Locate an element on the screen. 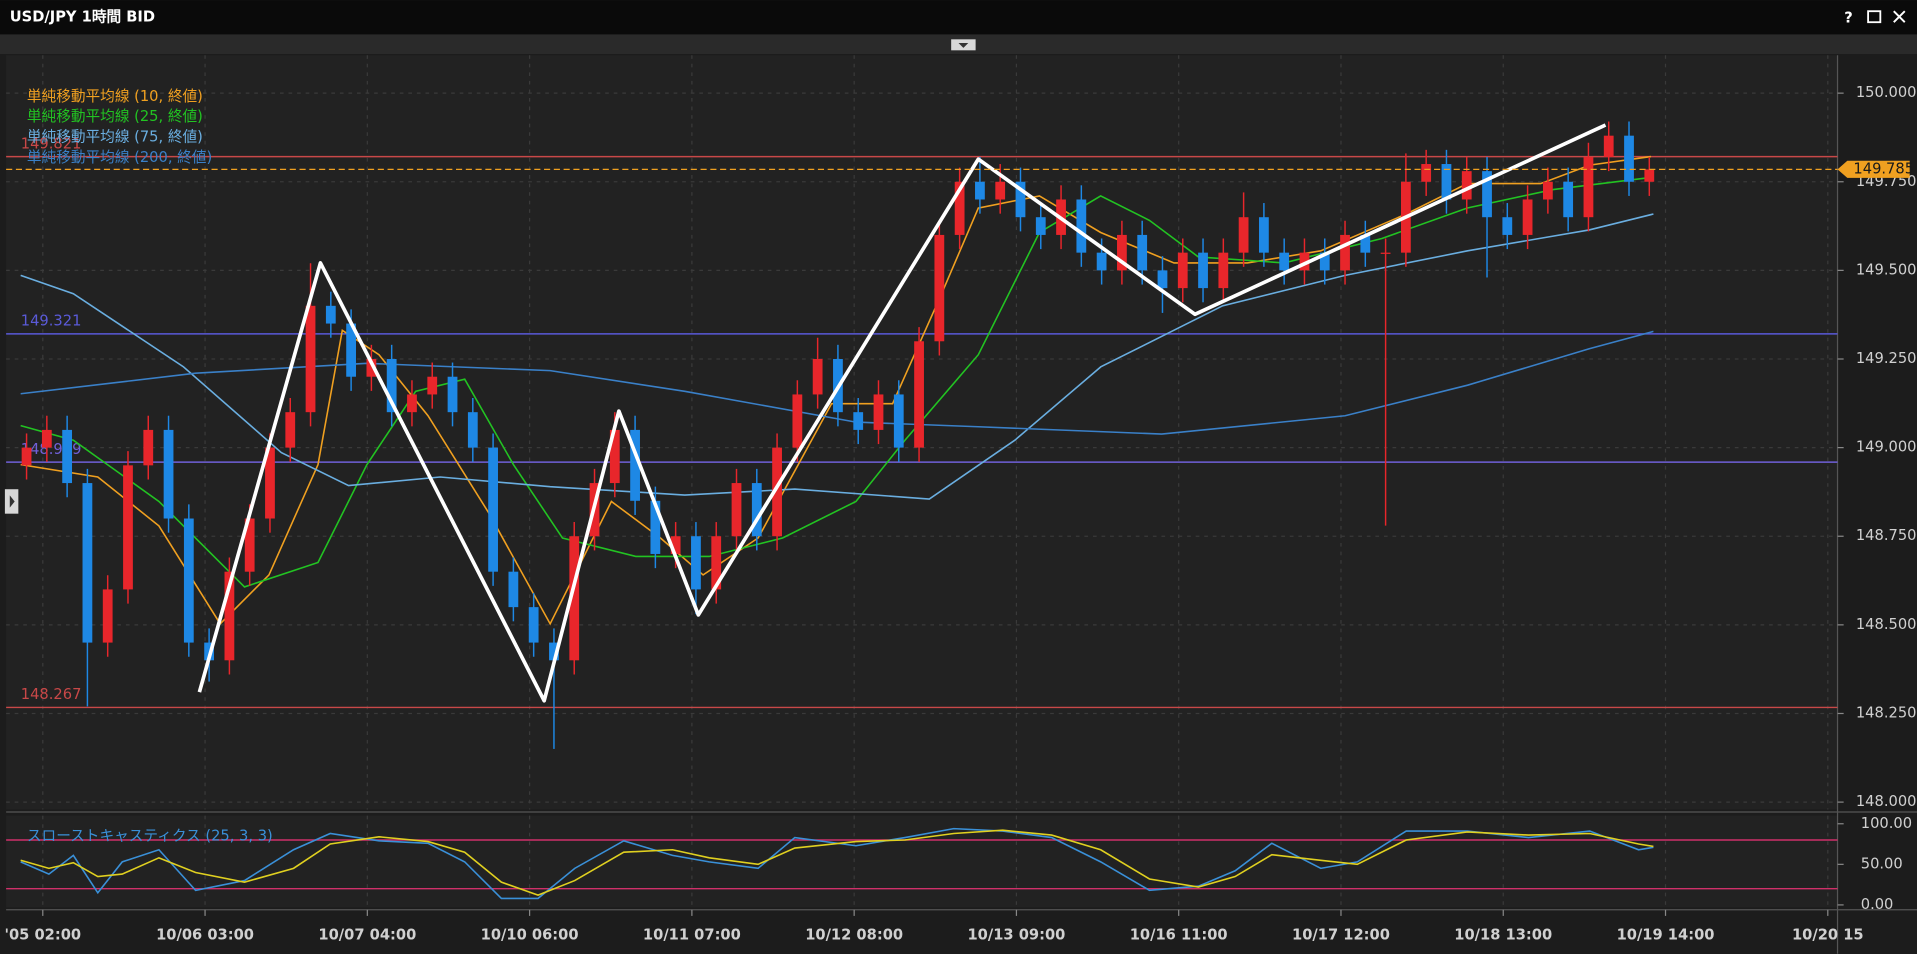 This screenshot has width=1917, height=954. oscillator-panel is located at coordinates (922, 861).